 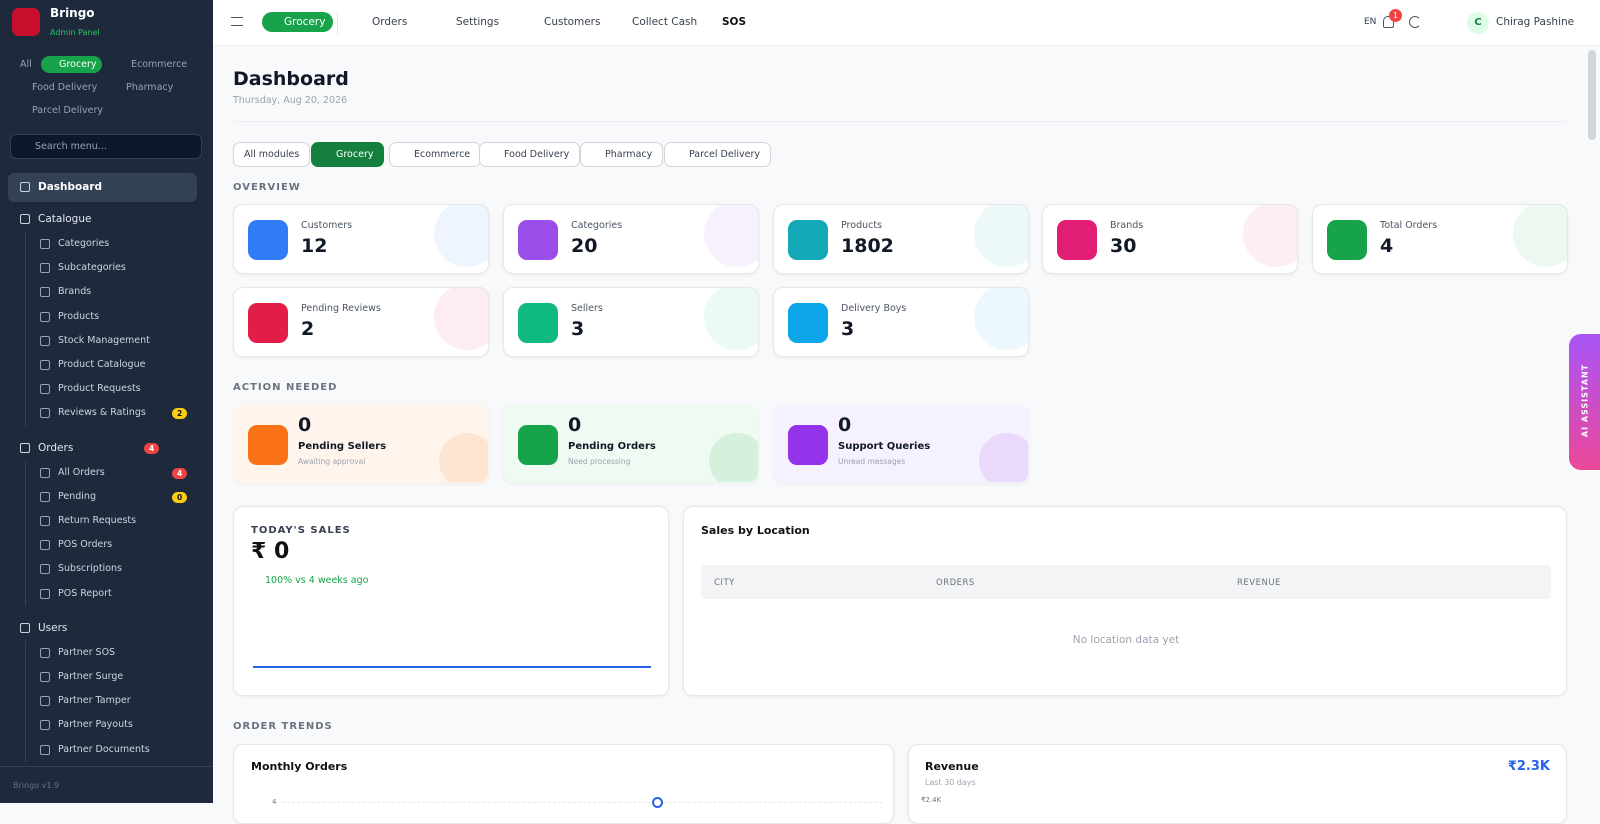 I want to click on module-filter: Ecommerce, so click(x=435, y=154).